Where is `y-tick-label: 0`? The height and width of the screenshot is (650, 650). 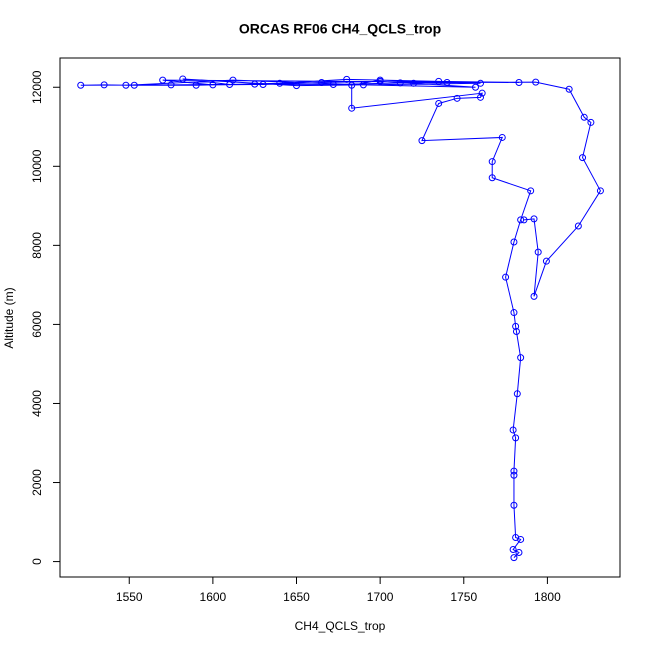 y-tick-label: 0 is located at coordinates (37, 561).